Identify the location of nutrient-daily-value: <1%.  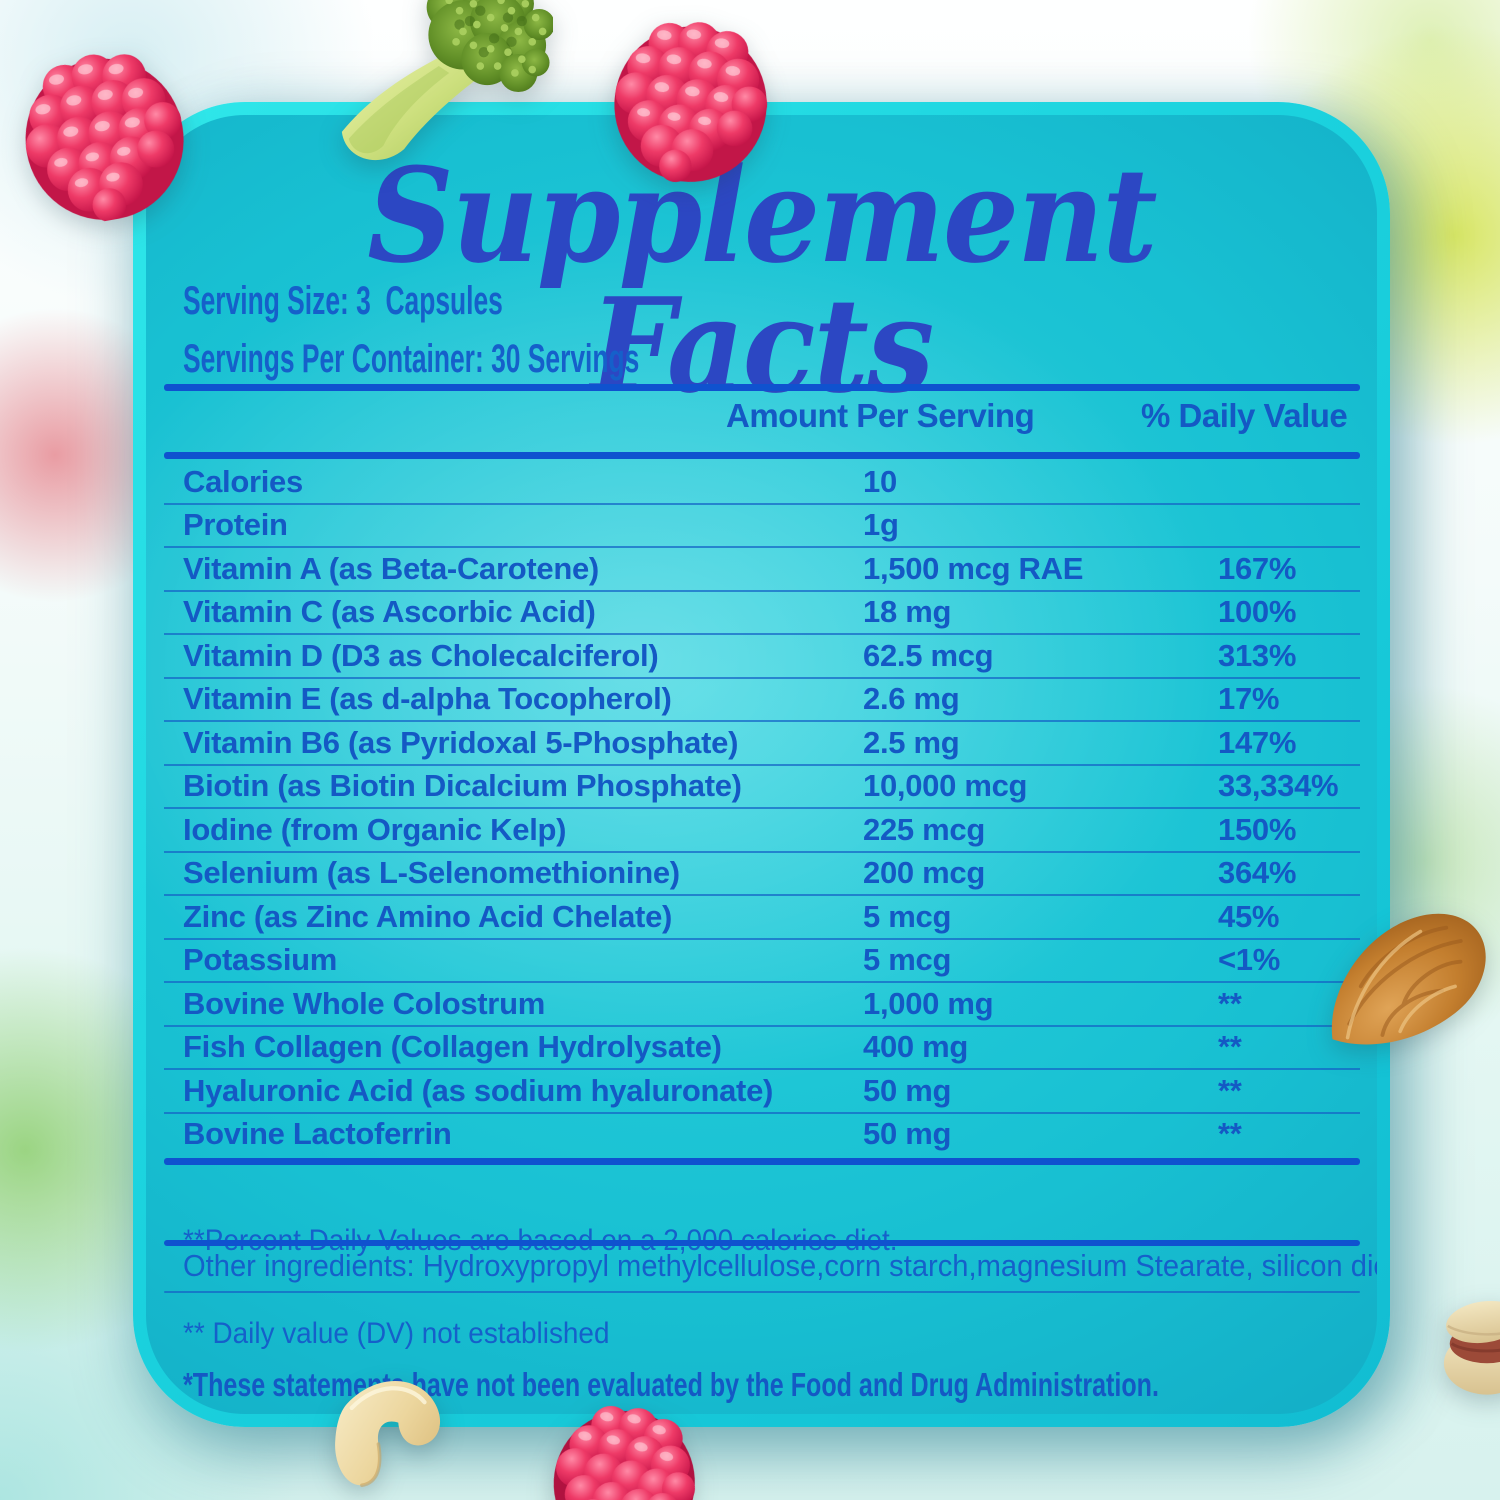
(1249, 960).